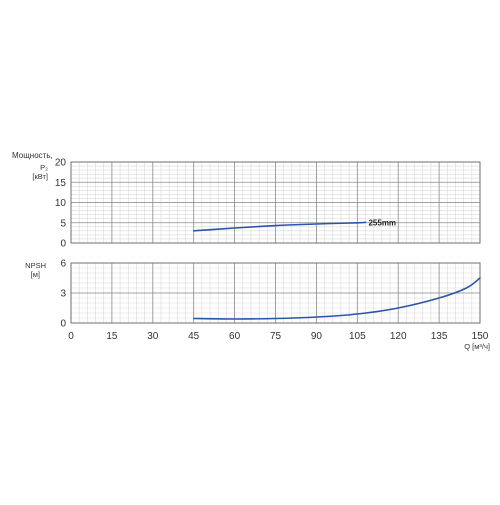 The height and width of the screenshot is (505, 500). What do you see at coordinates (61, 183) in the screenshot?
I see `power-ytick-label: 15` at bounding box center [61, 183].